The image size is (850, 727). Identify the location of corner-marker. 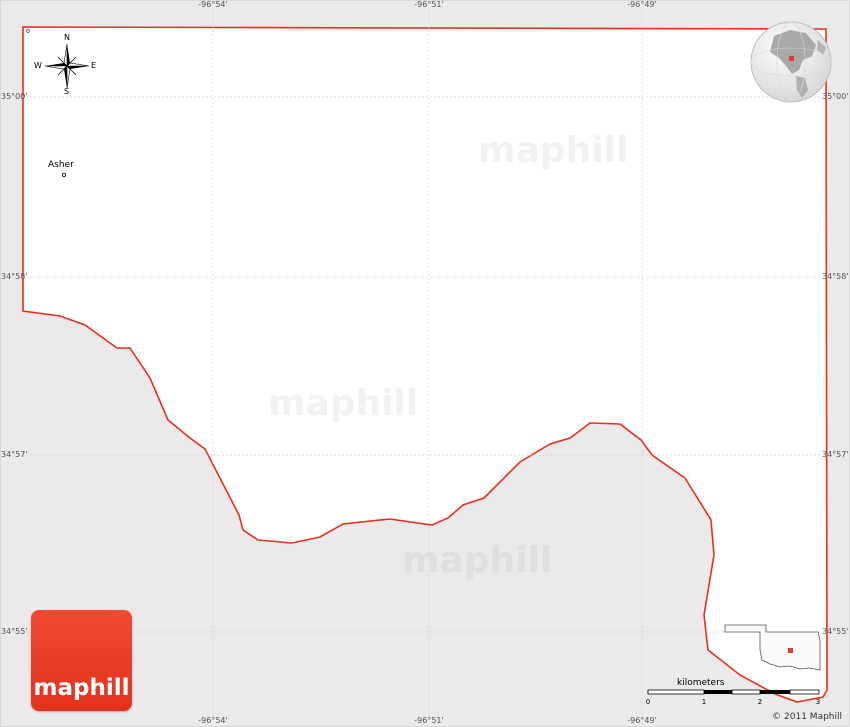
(28, 31).